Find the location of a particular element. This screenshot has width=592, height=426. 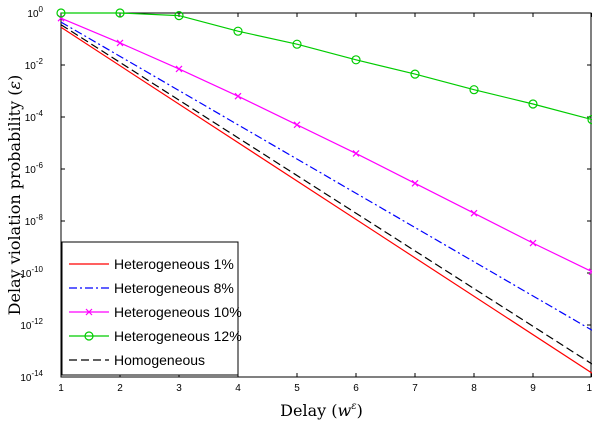

x-tick-label: 3 is located at coordinates (179, 388).